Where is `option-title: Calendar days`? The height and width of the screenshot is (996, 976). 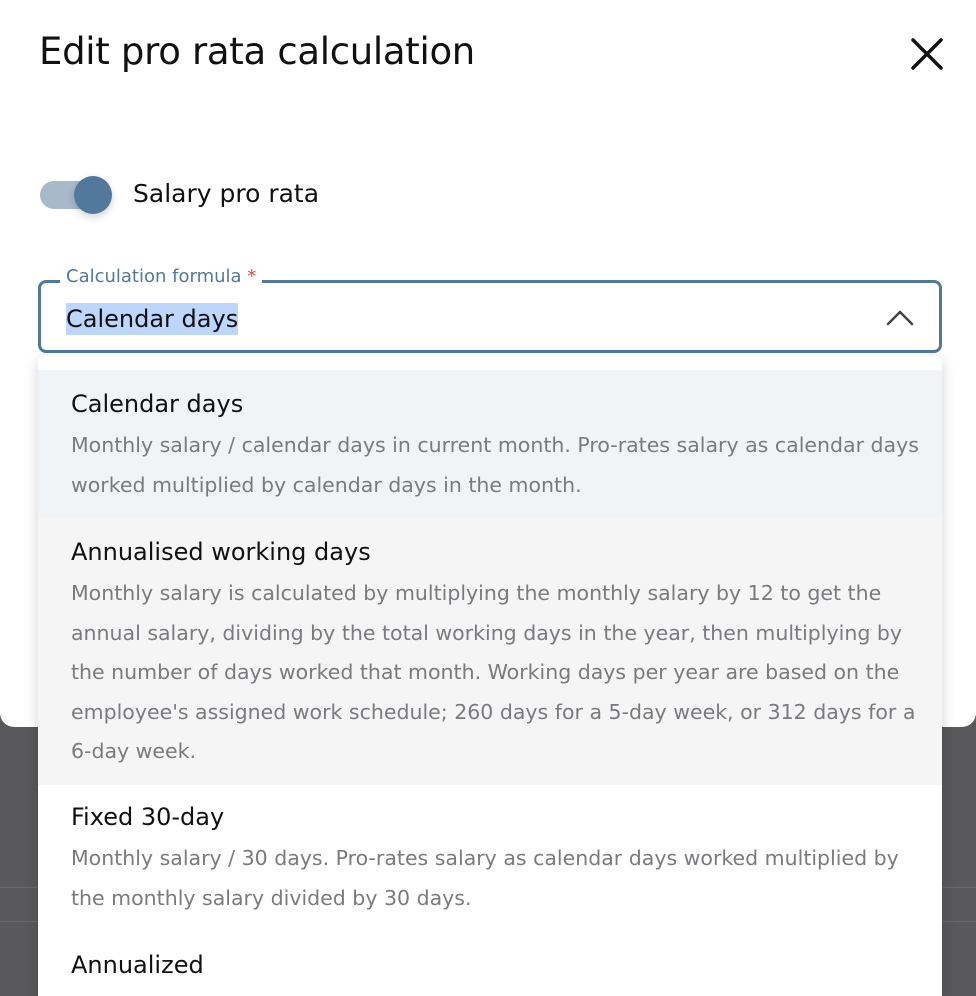
option-title: Calendar days is located at coordinates (157, 404).